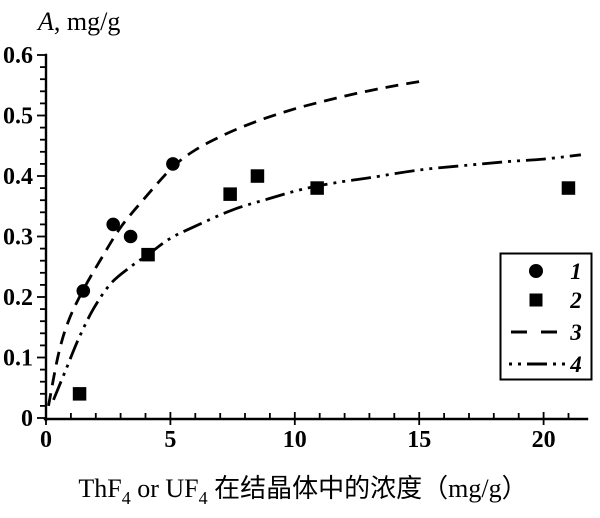 This screenshot has width=600, height=518. I want to click on legend: 1 2 3 4, so click(546, 316).